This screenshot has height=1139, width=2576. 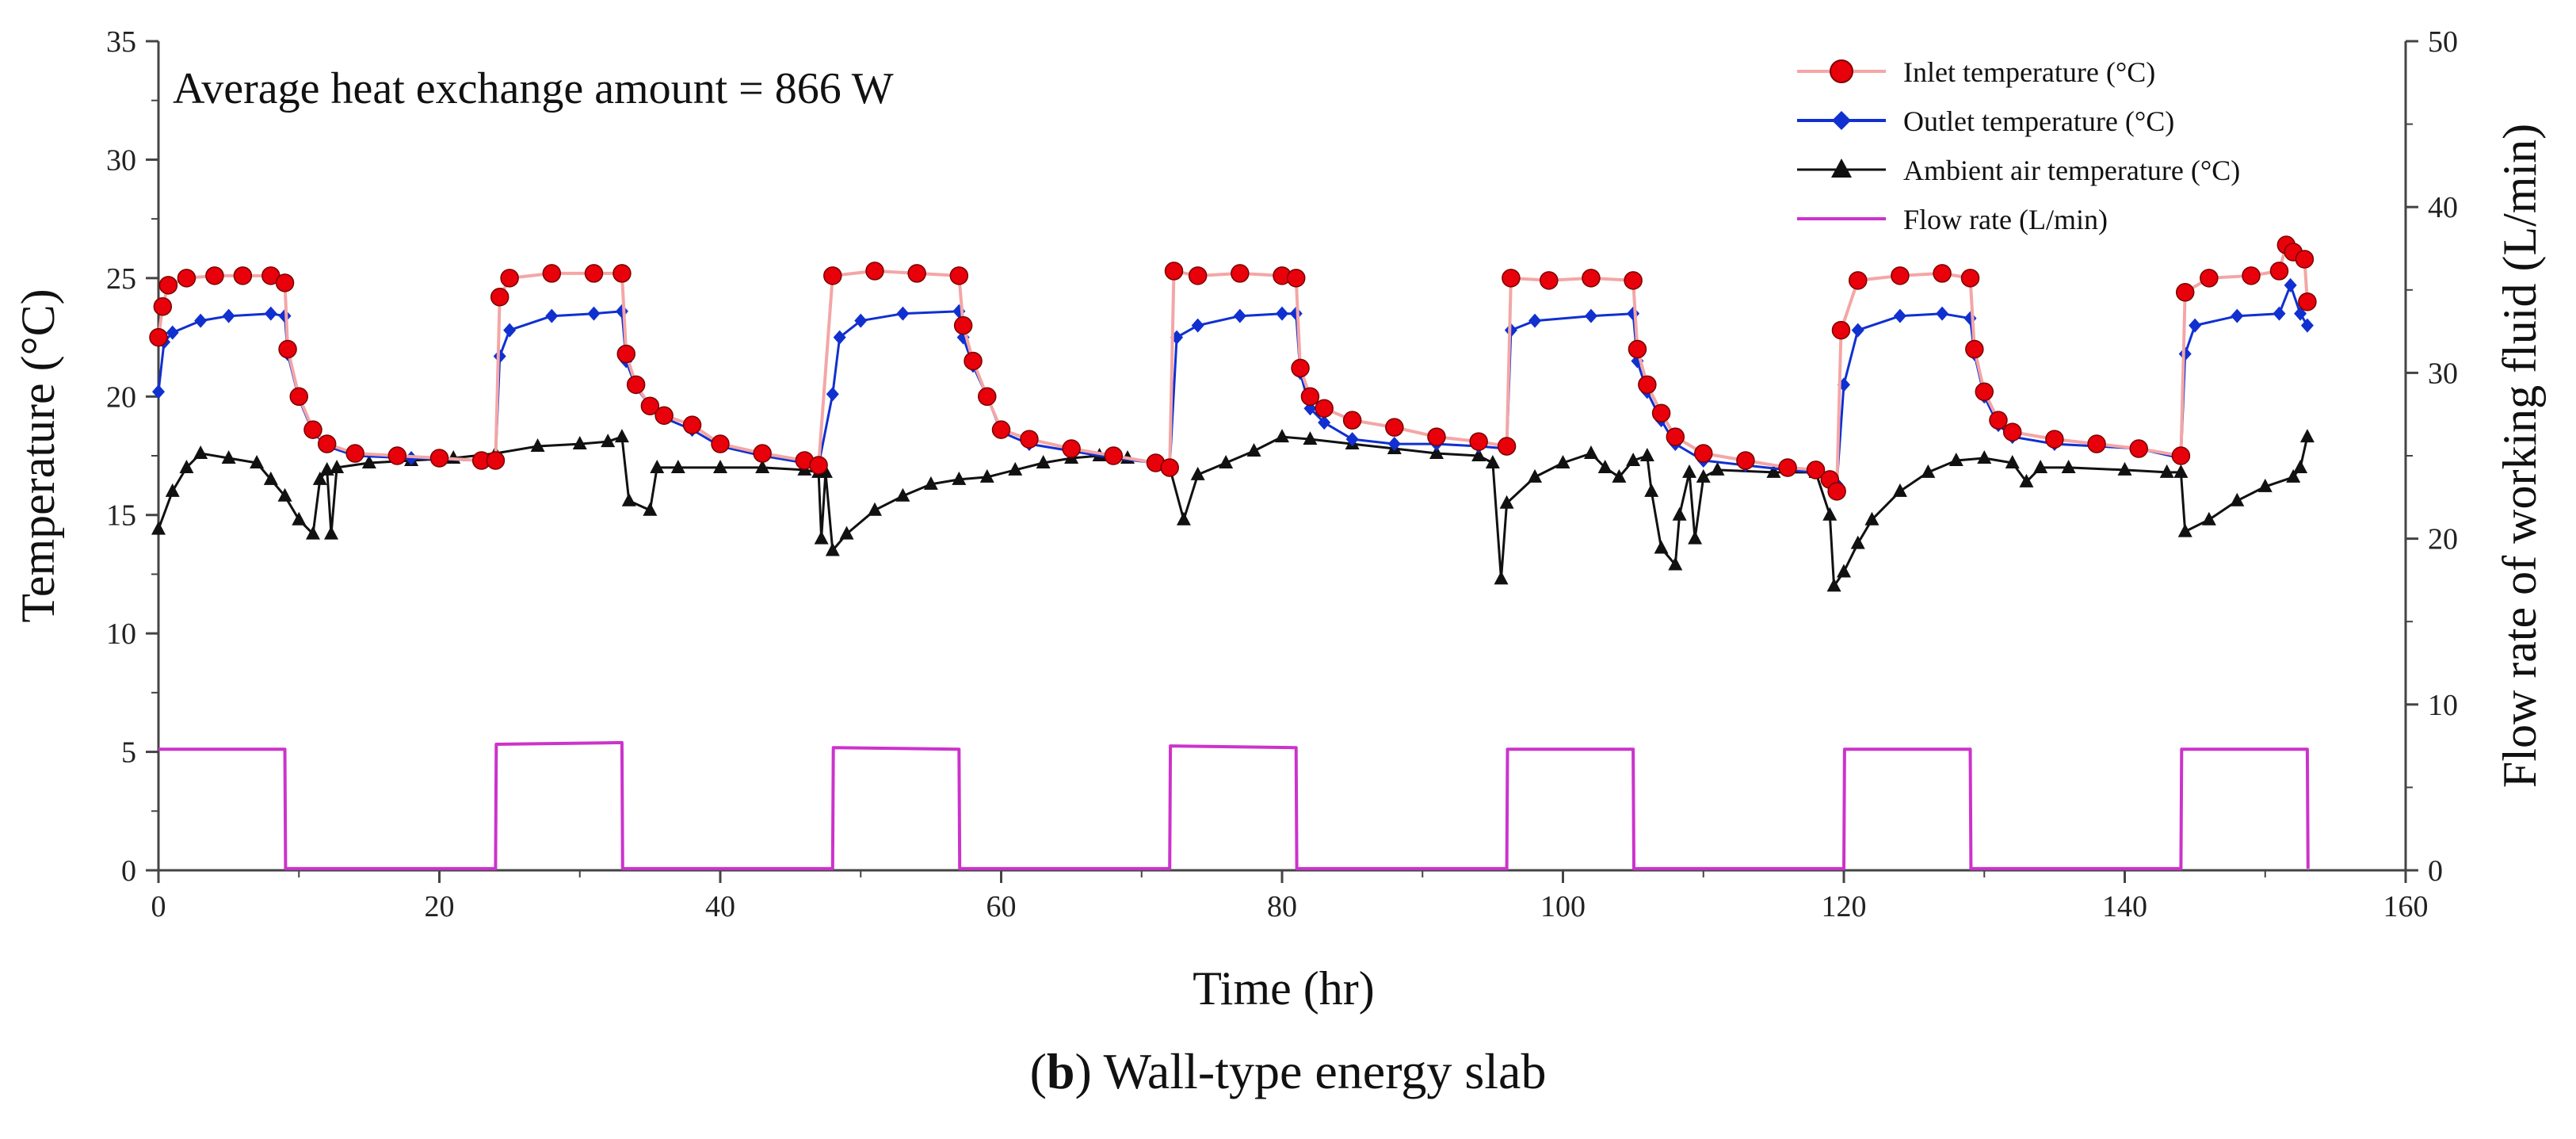 What do you see at coordinates (1563, 906) in the screenshot?
I see `x-tick-label: 100` at bounding box center [1563, 906].